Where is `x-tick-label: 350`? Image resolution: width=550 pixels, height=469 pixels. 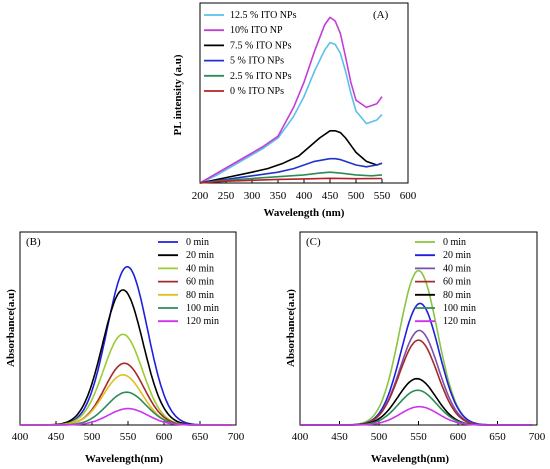 x-tick-label: 350 is located at coordinates (278, 196).